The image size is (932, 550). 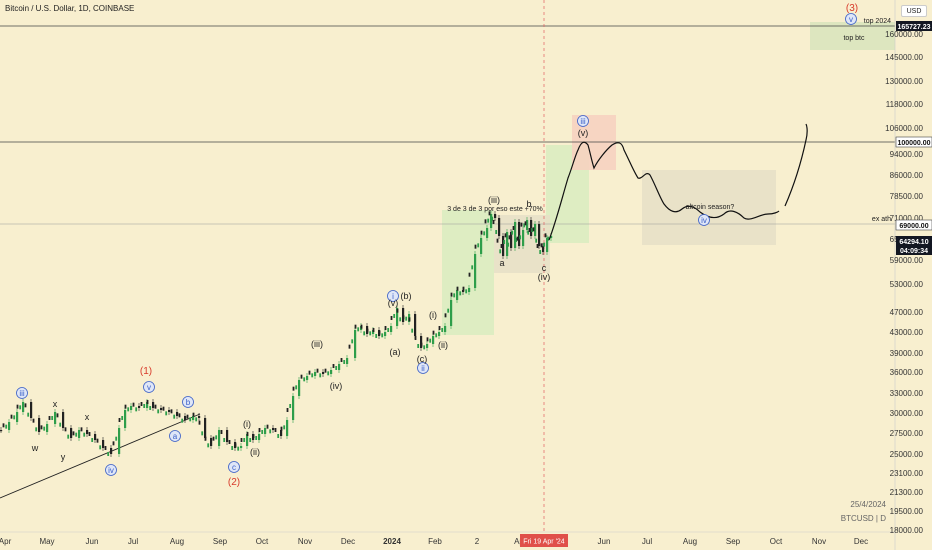 I want to click on price-axis-label: 59000.00, so click(x=907, y=260).